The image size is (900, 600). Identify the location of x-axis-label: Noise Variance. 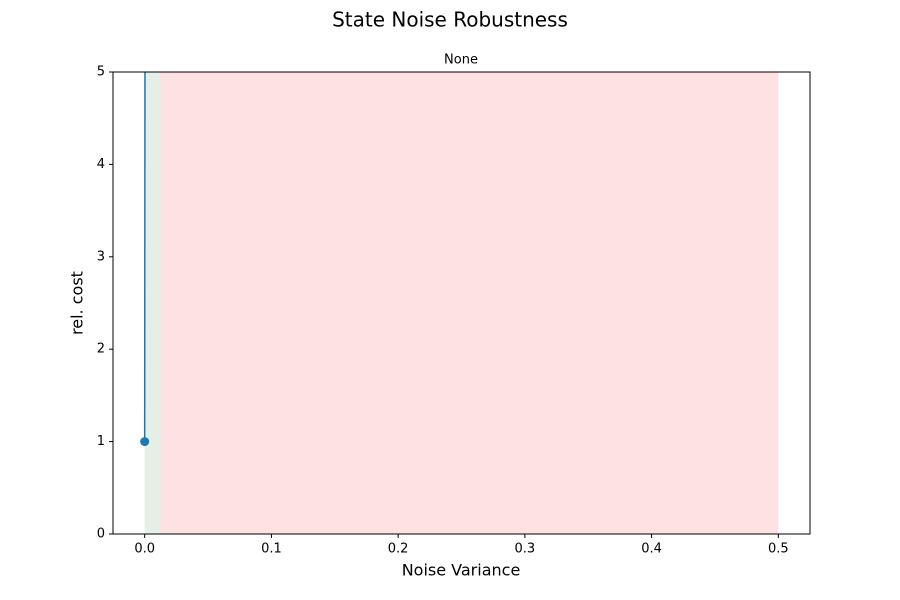
(461, 570).